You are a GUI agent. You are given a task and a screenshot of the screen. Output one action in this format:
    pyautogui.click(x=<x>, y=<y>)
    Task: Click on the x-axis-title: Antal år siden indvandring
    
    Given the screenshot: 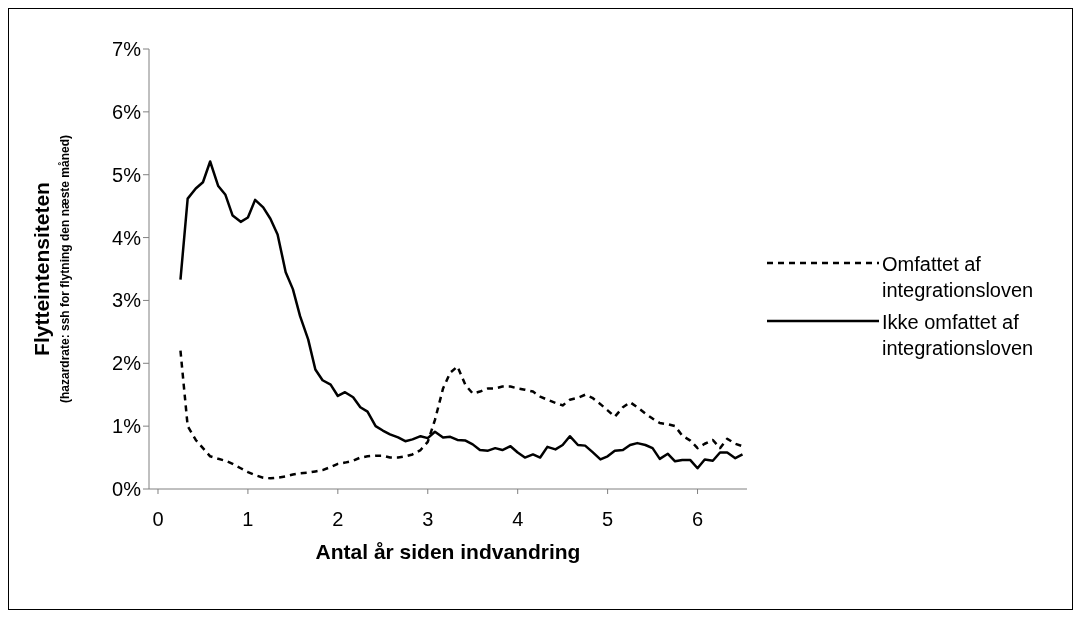 What is the action you would take?
    pyautogui.click(x=448, y=551)
    